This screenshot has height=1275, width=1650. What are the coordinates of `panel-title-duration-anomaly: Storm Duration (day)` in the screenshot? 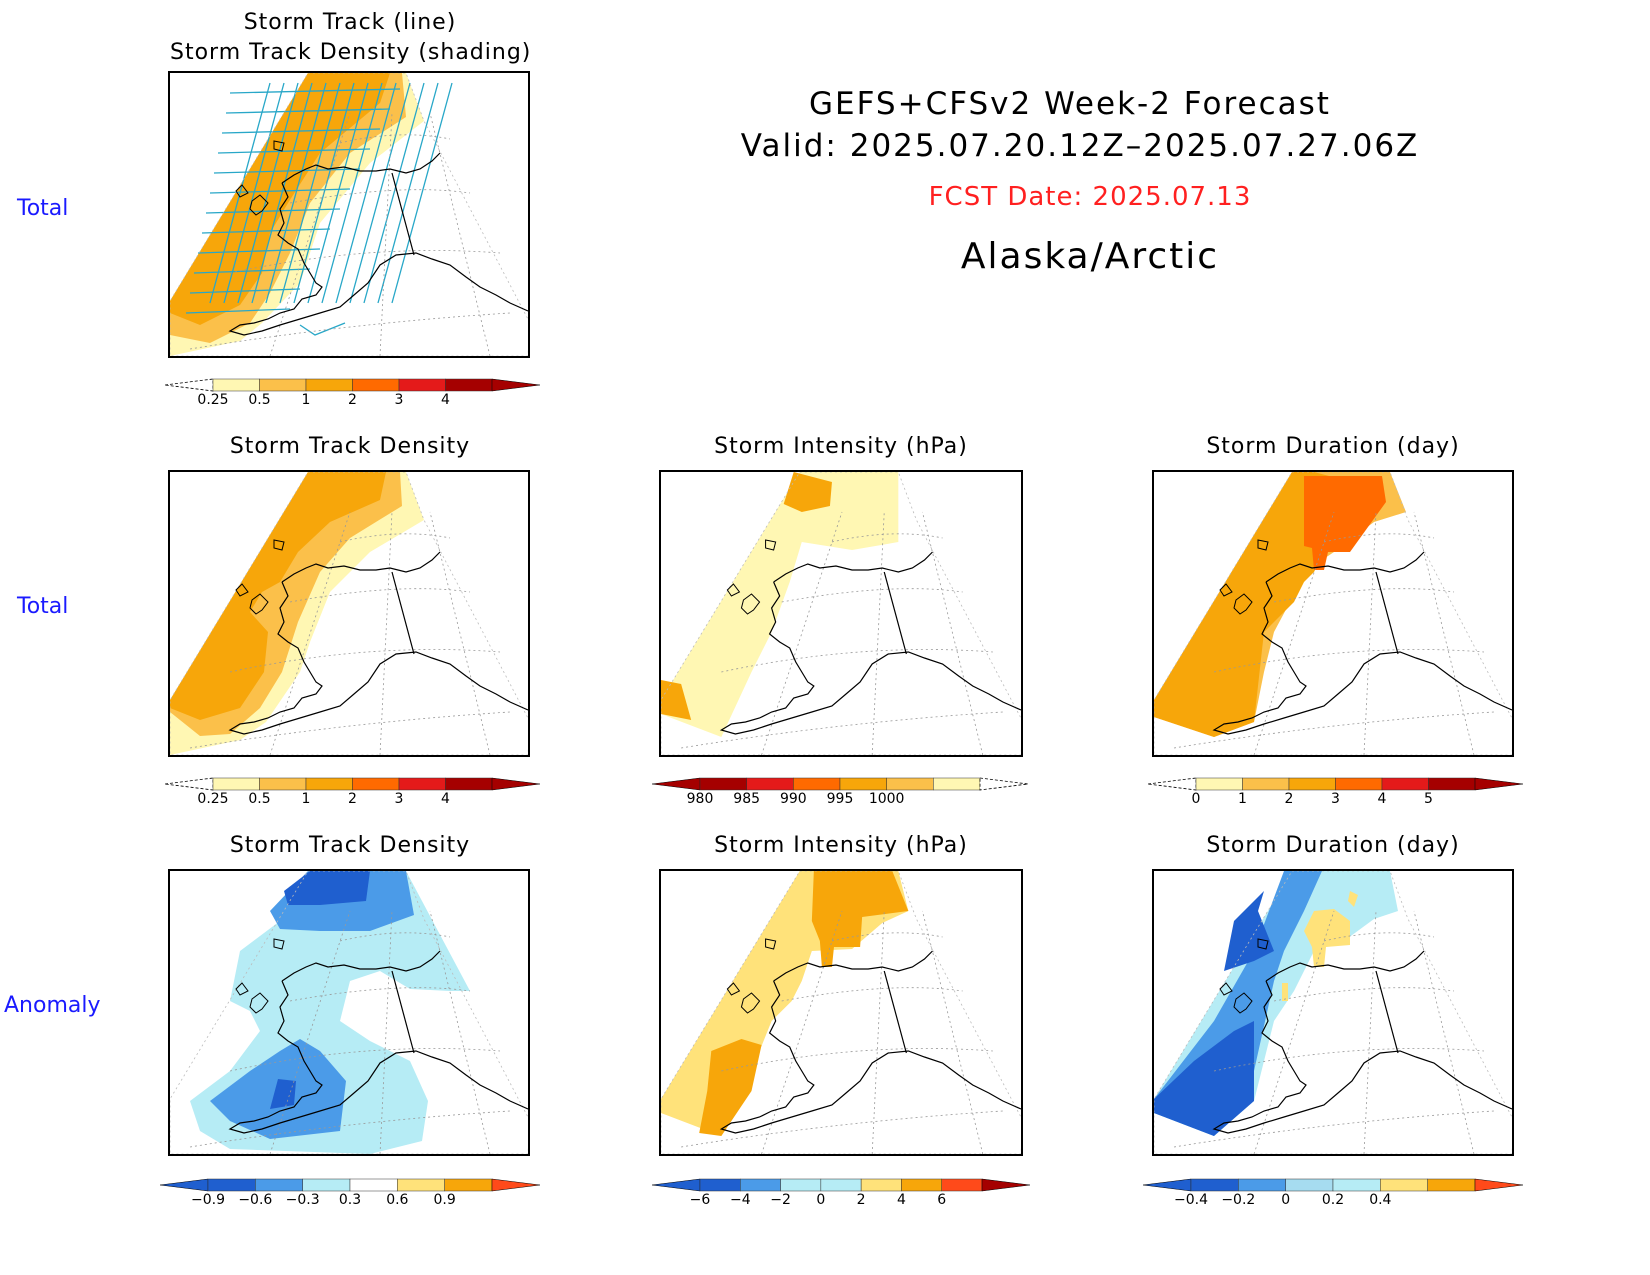 It's located at (1333, 845).